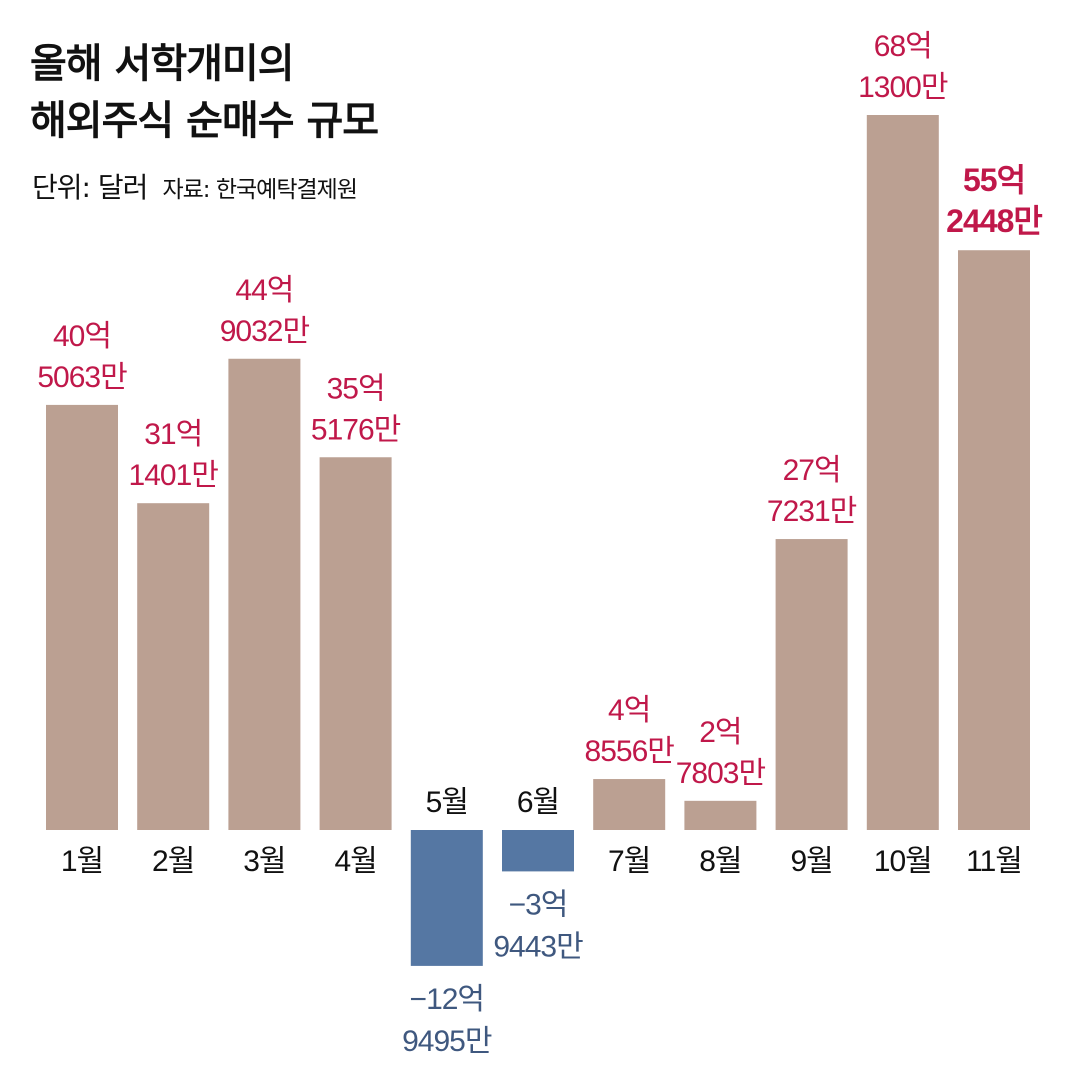 The width and height of the screenshot is (1089, 1080). I want to click on value-label-10-line-2: 1300만, so click(903, 87).